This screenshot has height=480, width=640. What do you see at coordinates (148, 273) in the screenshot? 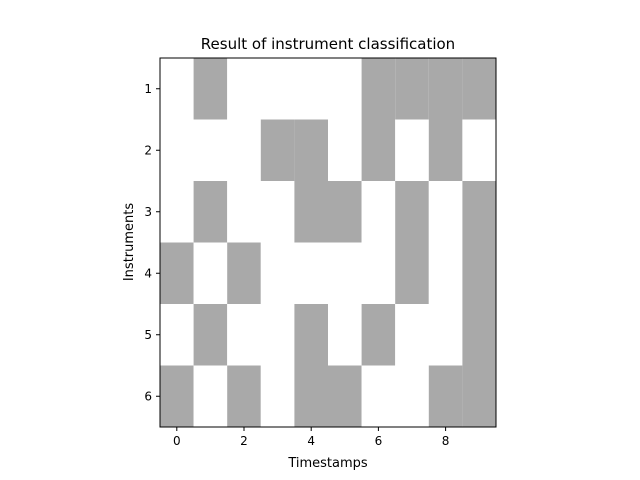
I see `y-tick-label: 4` at bounding box center [148, 273].